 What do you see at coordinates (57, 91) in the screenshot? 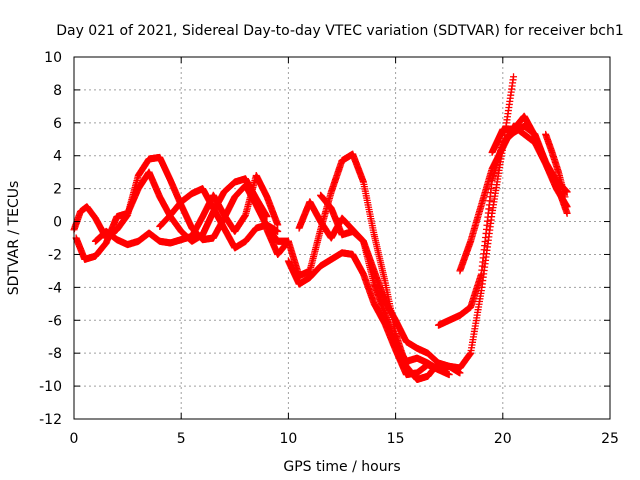
I see `y-tick-label: 8` at bounding box center [57, 91].